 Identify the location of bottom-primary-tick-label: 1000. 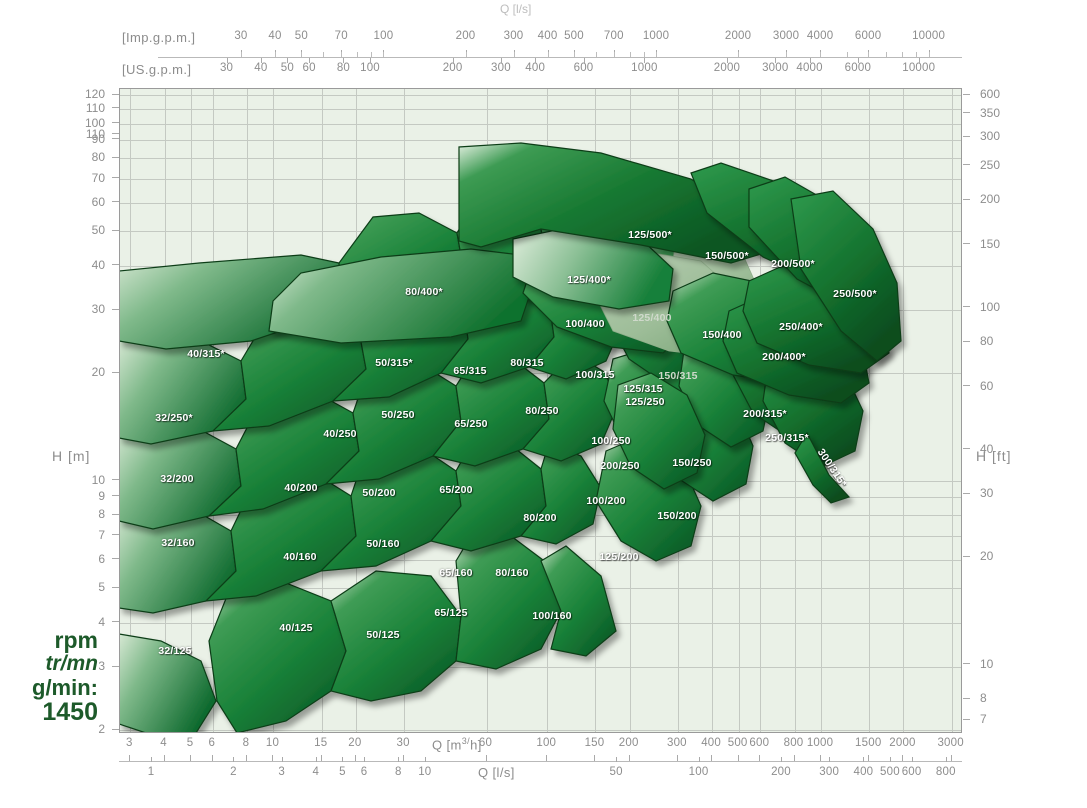
(820, 743).